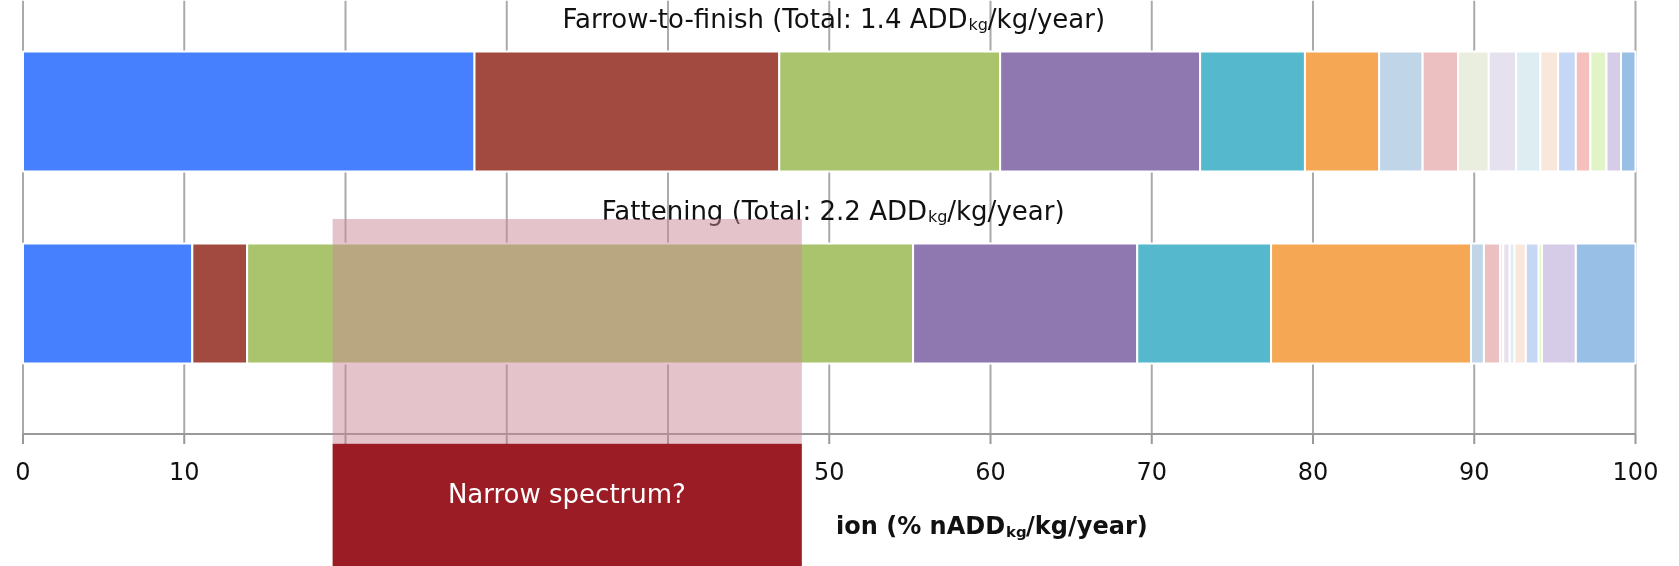  I want to click on x-tick-label: 10, so click(184, 471).